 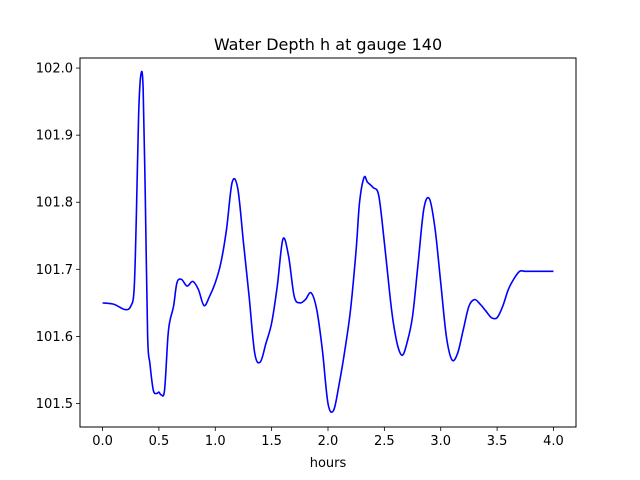 What do you see at coordinates (215, 441) in the screenshot?
I see `x-tick-label: 1.0` at bounding box center [215, 441].